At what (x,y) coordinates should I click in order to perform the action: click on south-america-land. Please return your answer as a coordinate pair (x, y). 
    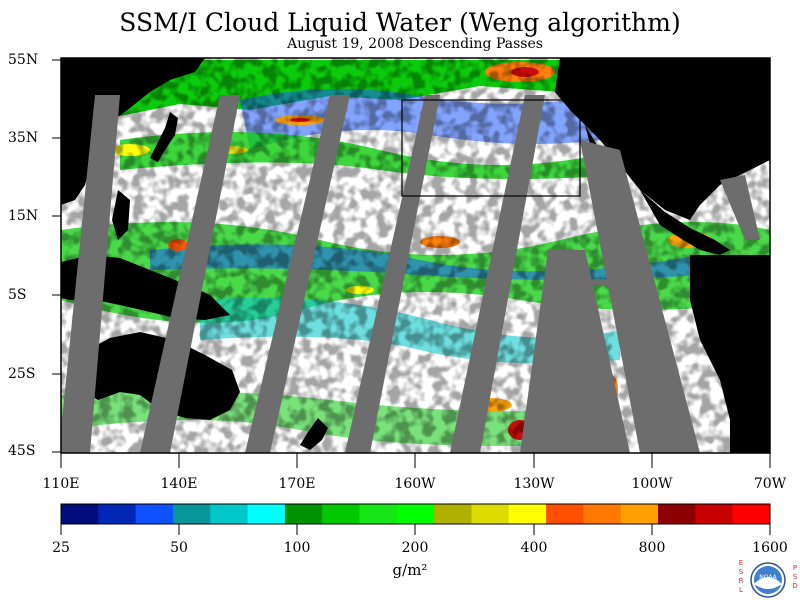
    Looking at the image, I should click on (730, 354).